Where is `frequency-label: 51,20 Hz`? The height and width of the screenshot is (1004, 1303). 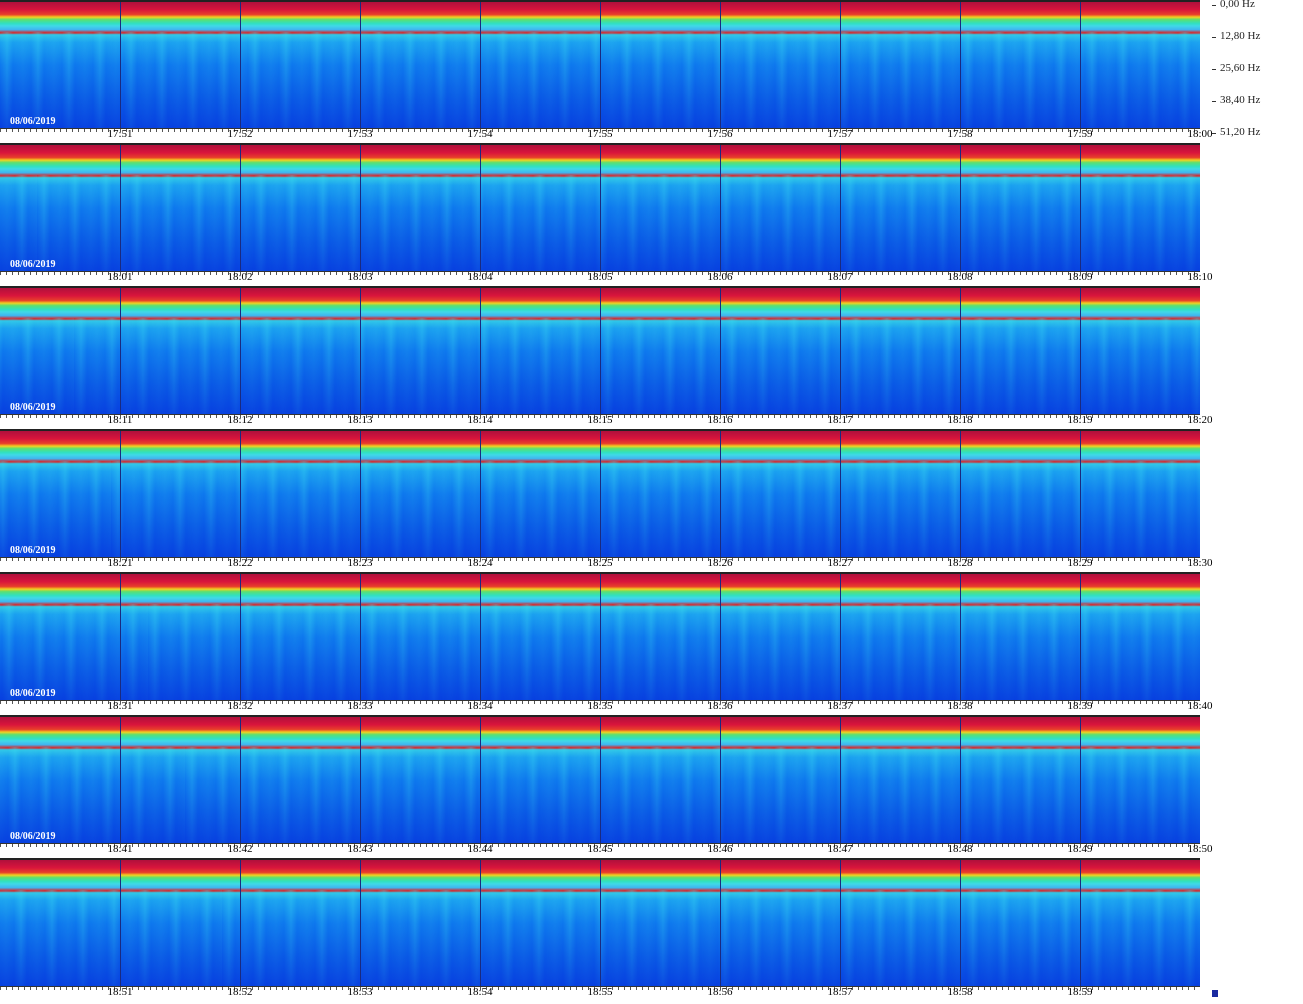
frequency-label: 51,20 Hz is located at coordinates (1240, 132).